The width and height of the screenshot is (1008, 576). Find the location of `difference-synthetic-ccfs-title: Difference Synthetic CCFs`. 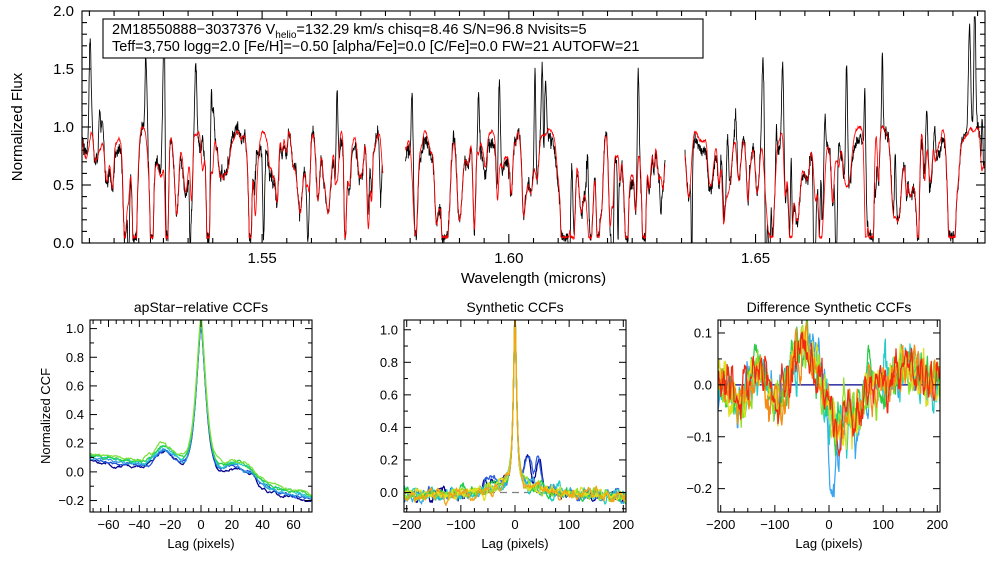

difference-synthetic-ccfs-title: Difference Synthetic CCFs is located at coordinates (829, 307).